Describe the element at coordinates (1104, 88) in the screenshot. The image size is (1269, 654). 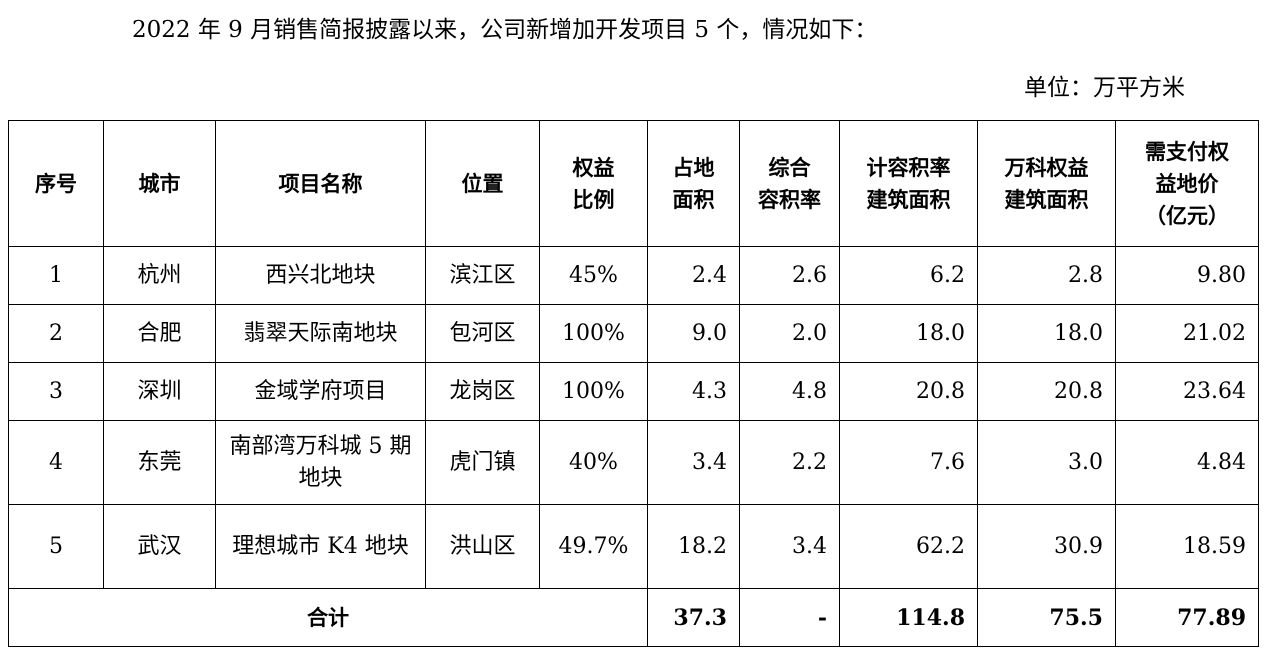
I see `unit-label: 单位：万平方米` at that location.